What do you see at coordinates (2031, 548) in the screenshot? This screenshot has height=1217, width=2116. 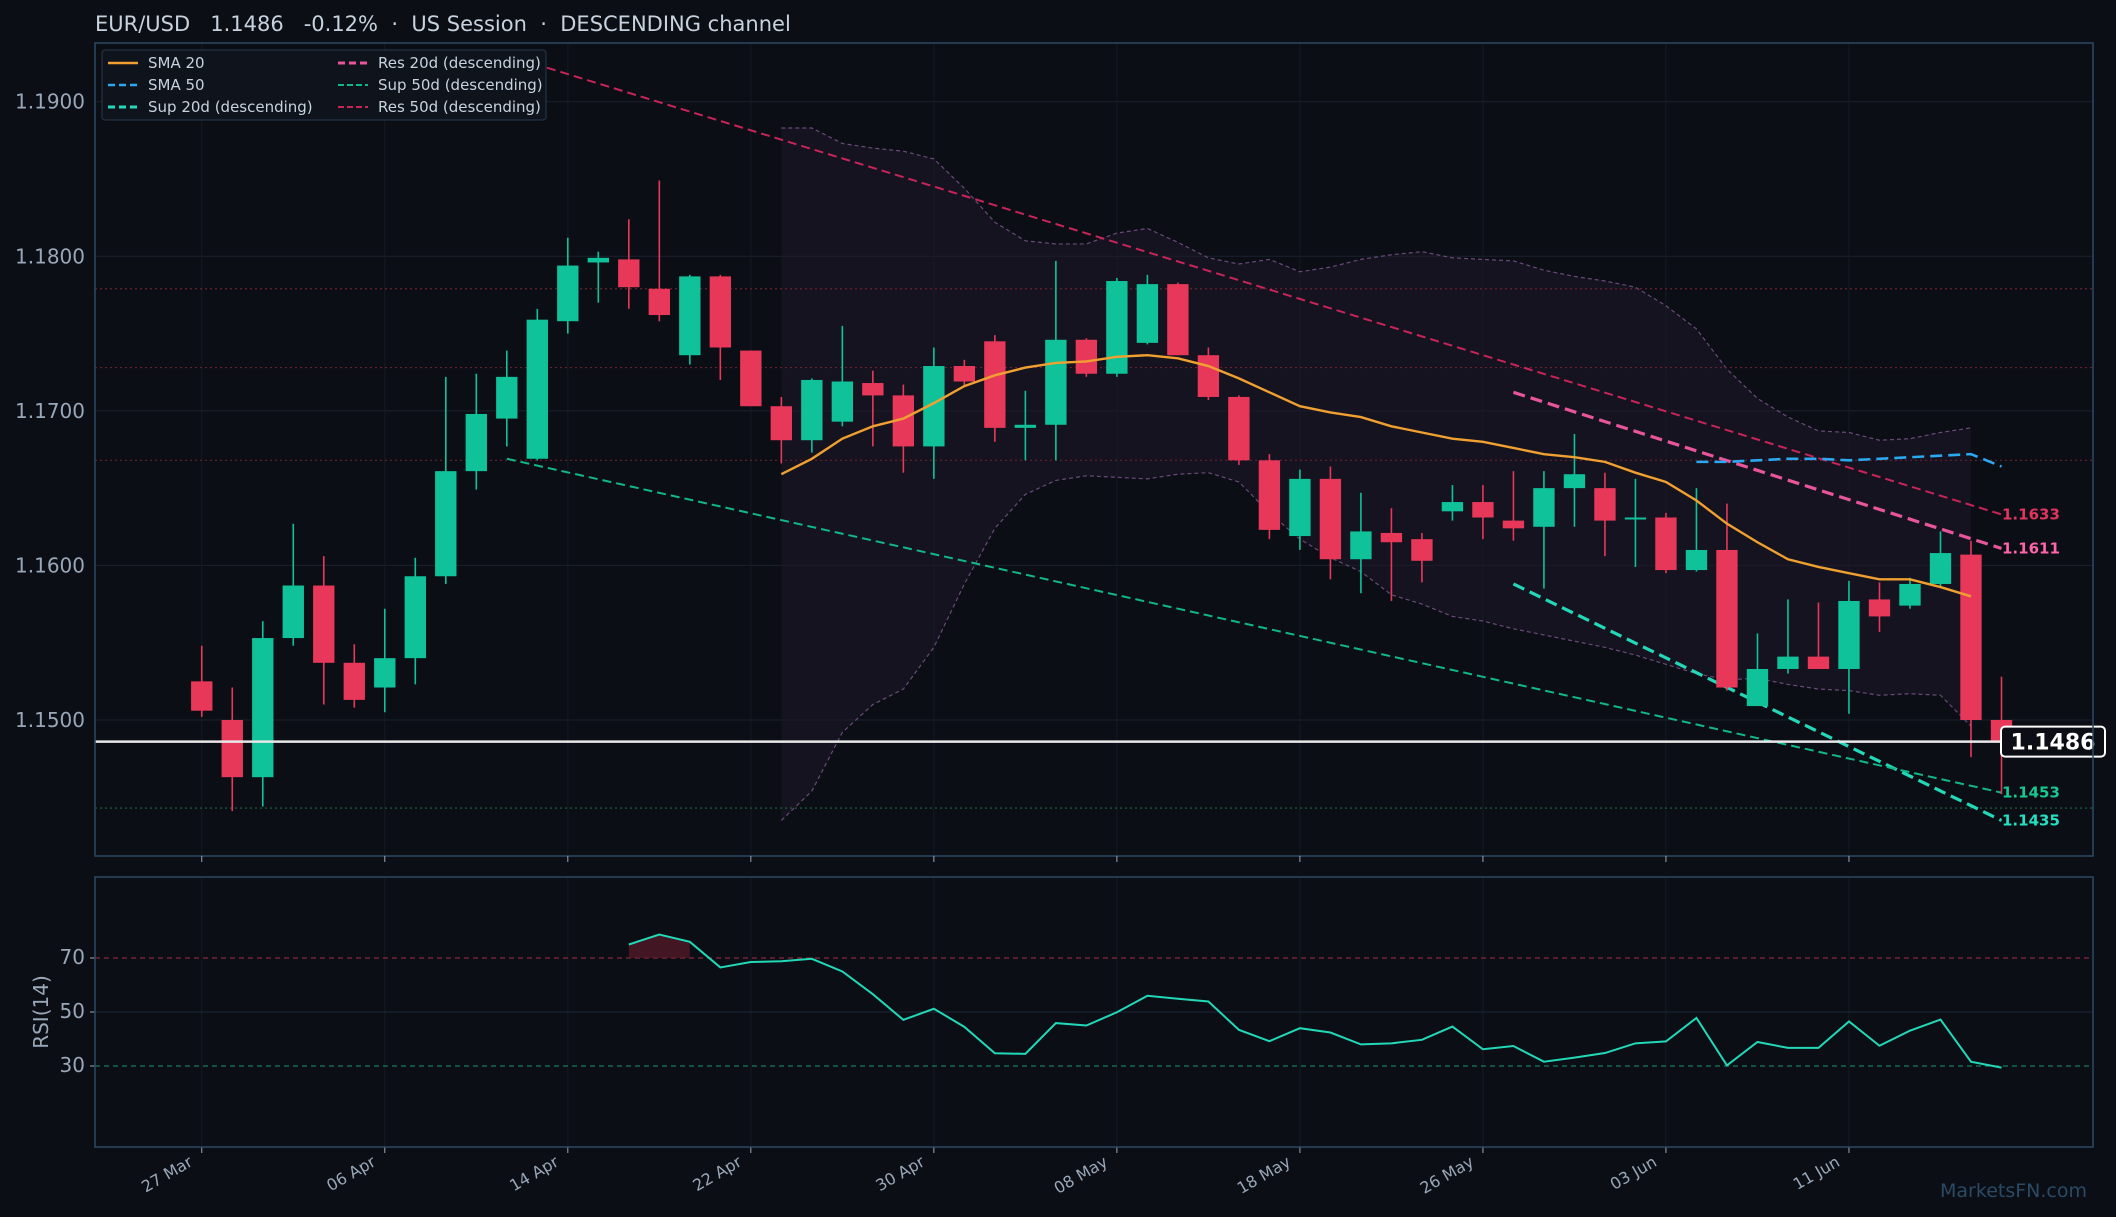 I see `level-label: 1.1611` at bounding box center [2031, 548].